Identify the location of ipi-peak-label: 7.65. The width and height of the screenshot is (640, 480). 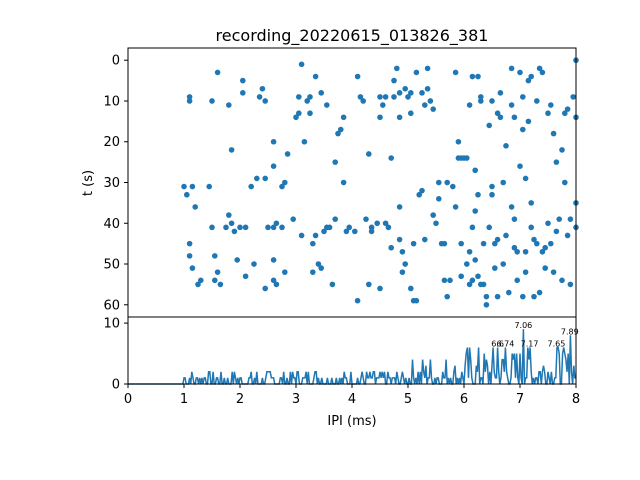
(556, 343).